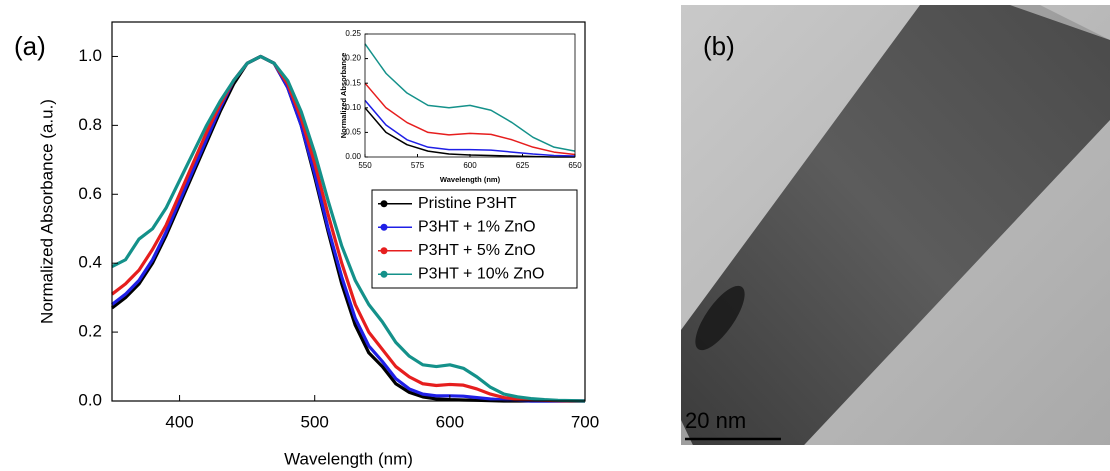  I want to click on y-tick-label: 0.10, so click(353, 107).